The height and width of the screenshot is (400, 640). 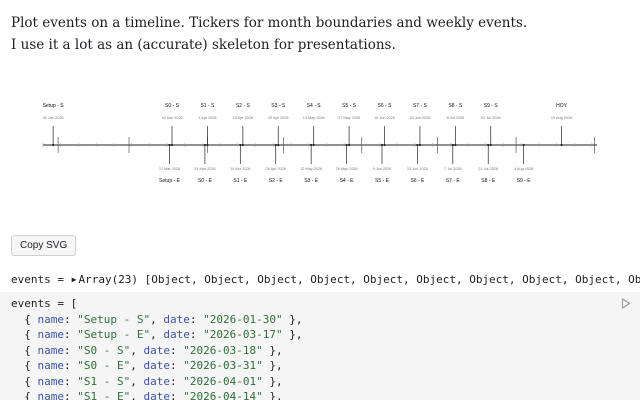 What do you see at coordinates (626, 303) in the screenshot?
I see `run-cell-icon` at bounding box center [626, 303].